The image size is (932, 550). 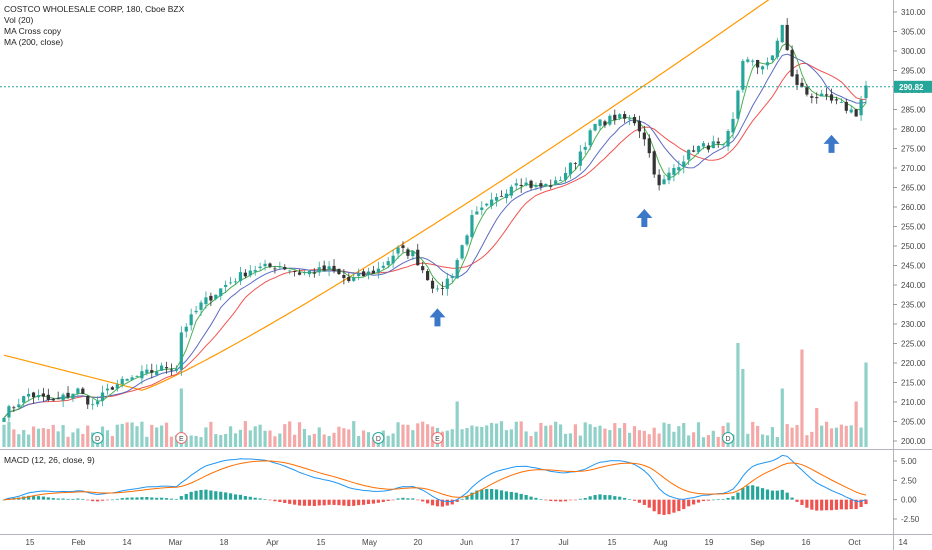 I want to click on time-axis-label: Aug, so click(x=660, y=542).